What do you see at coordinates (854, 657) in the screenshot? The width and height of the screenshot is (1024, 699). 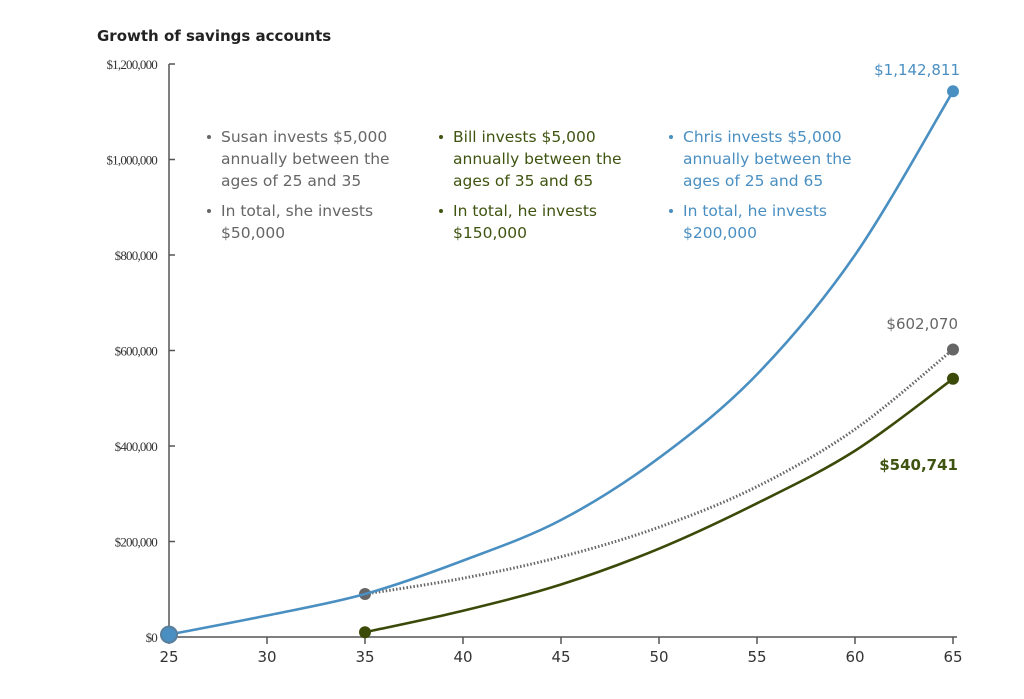 I see `x-tick-label: 60` at bounding box center [854, 657].